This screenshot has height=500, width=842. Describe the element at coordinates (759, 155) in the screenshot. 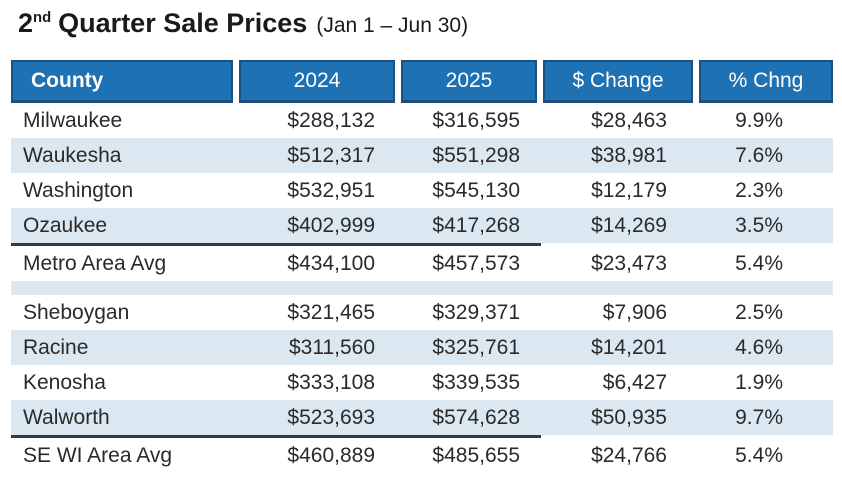

I see `cell-percent-change: 7.6%` at that location.